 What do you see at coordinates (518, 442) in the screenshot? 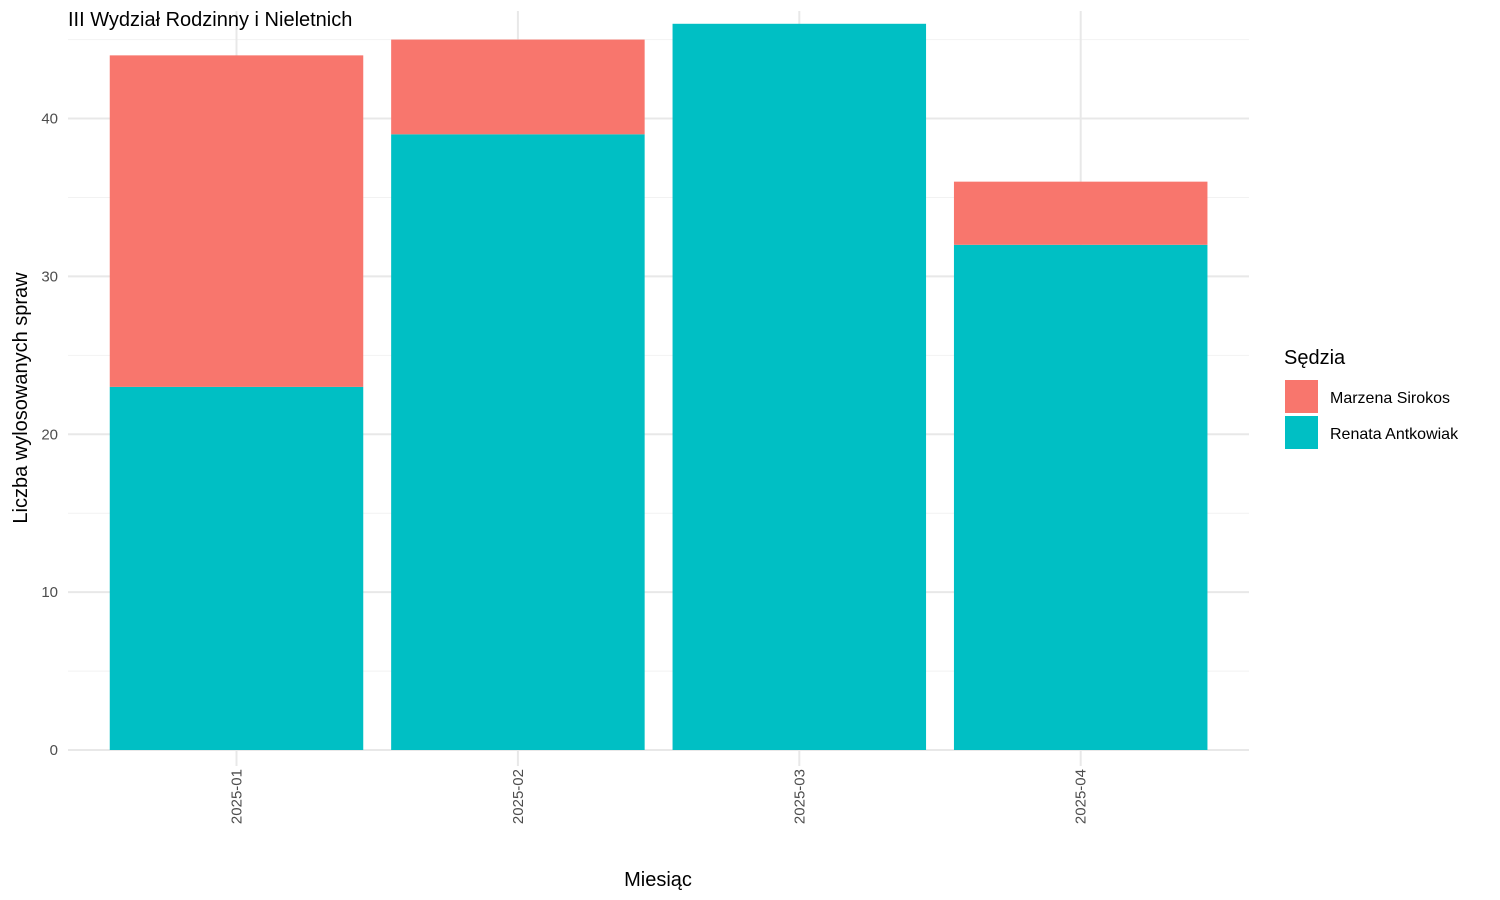
I see `bar-segment-2025-02-renata-antkowiak` at bounding box center [518, 442].